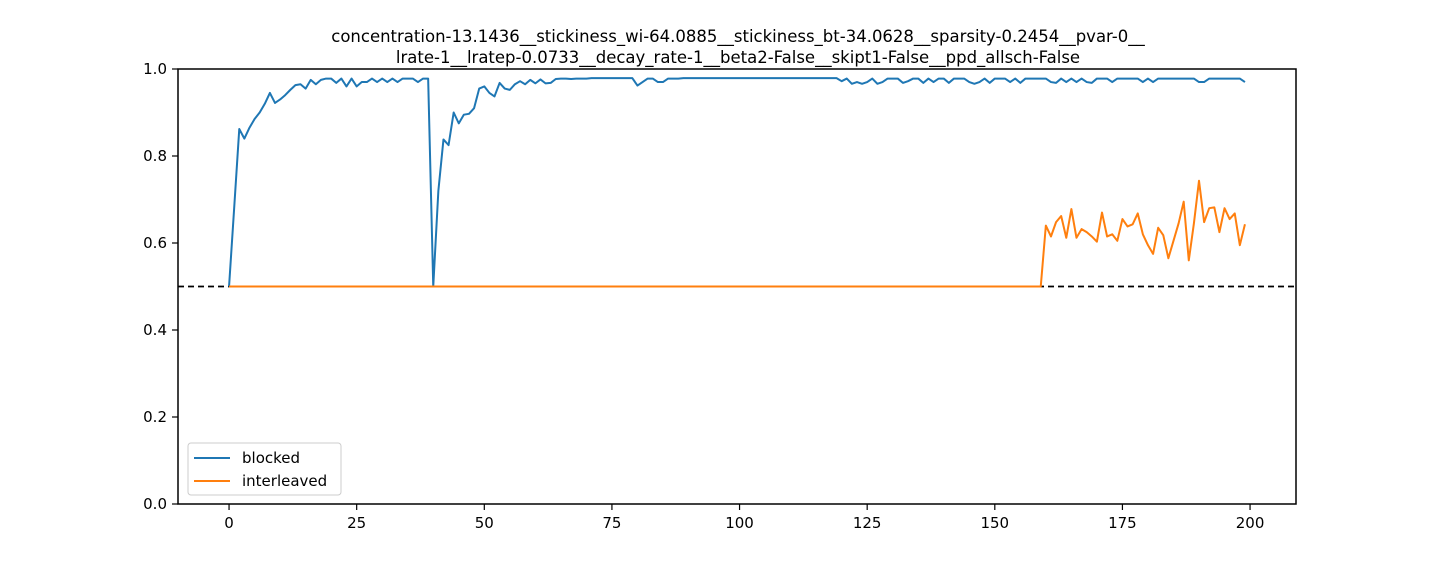 The width and height of the screenshot is (1440, 581). What do you see at coordinates (284, 481) in the screenshot?
I see `legend-label-interleaved: interleaved` at bounding box center [284, 481].